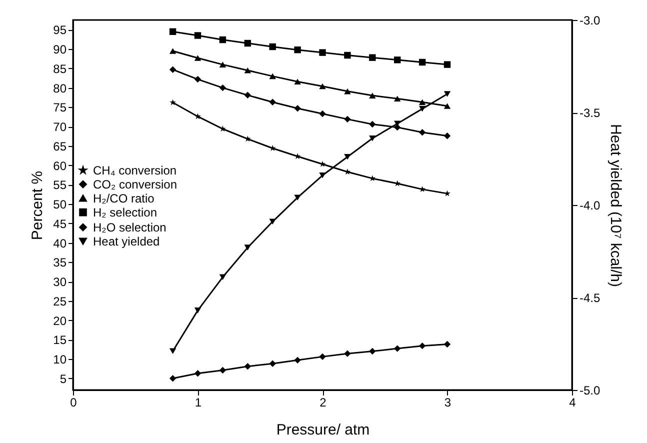  I want to click on y-tick-label: 40, so click(60, 243).